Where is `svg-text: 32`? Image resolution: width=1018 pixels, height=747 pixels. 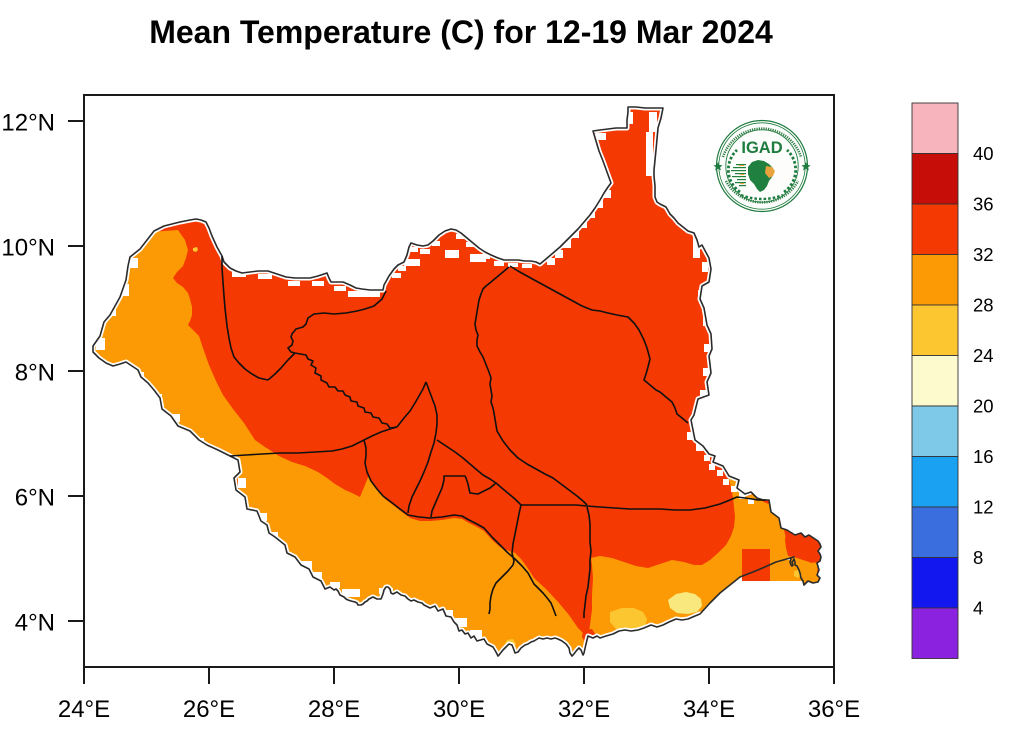 svg-text: 32 is located at coordinates (983, 254).